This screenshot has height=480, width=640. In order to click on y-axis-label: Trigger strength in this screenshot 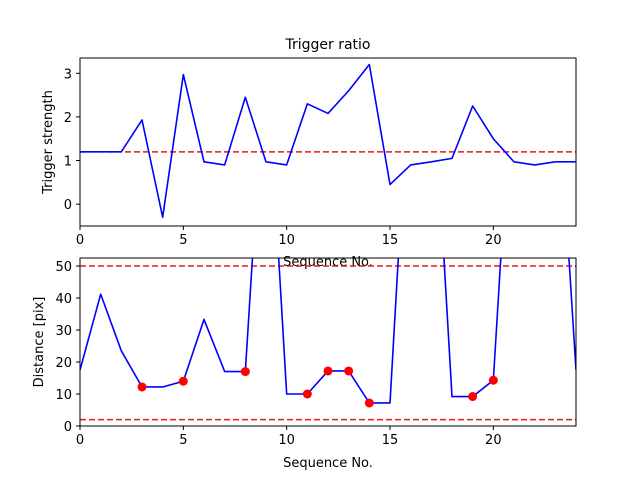, I will do `click(48, 142)`.